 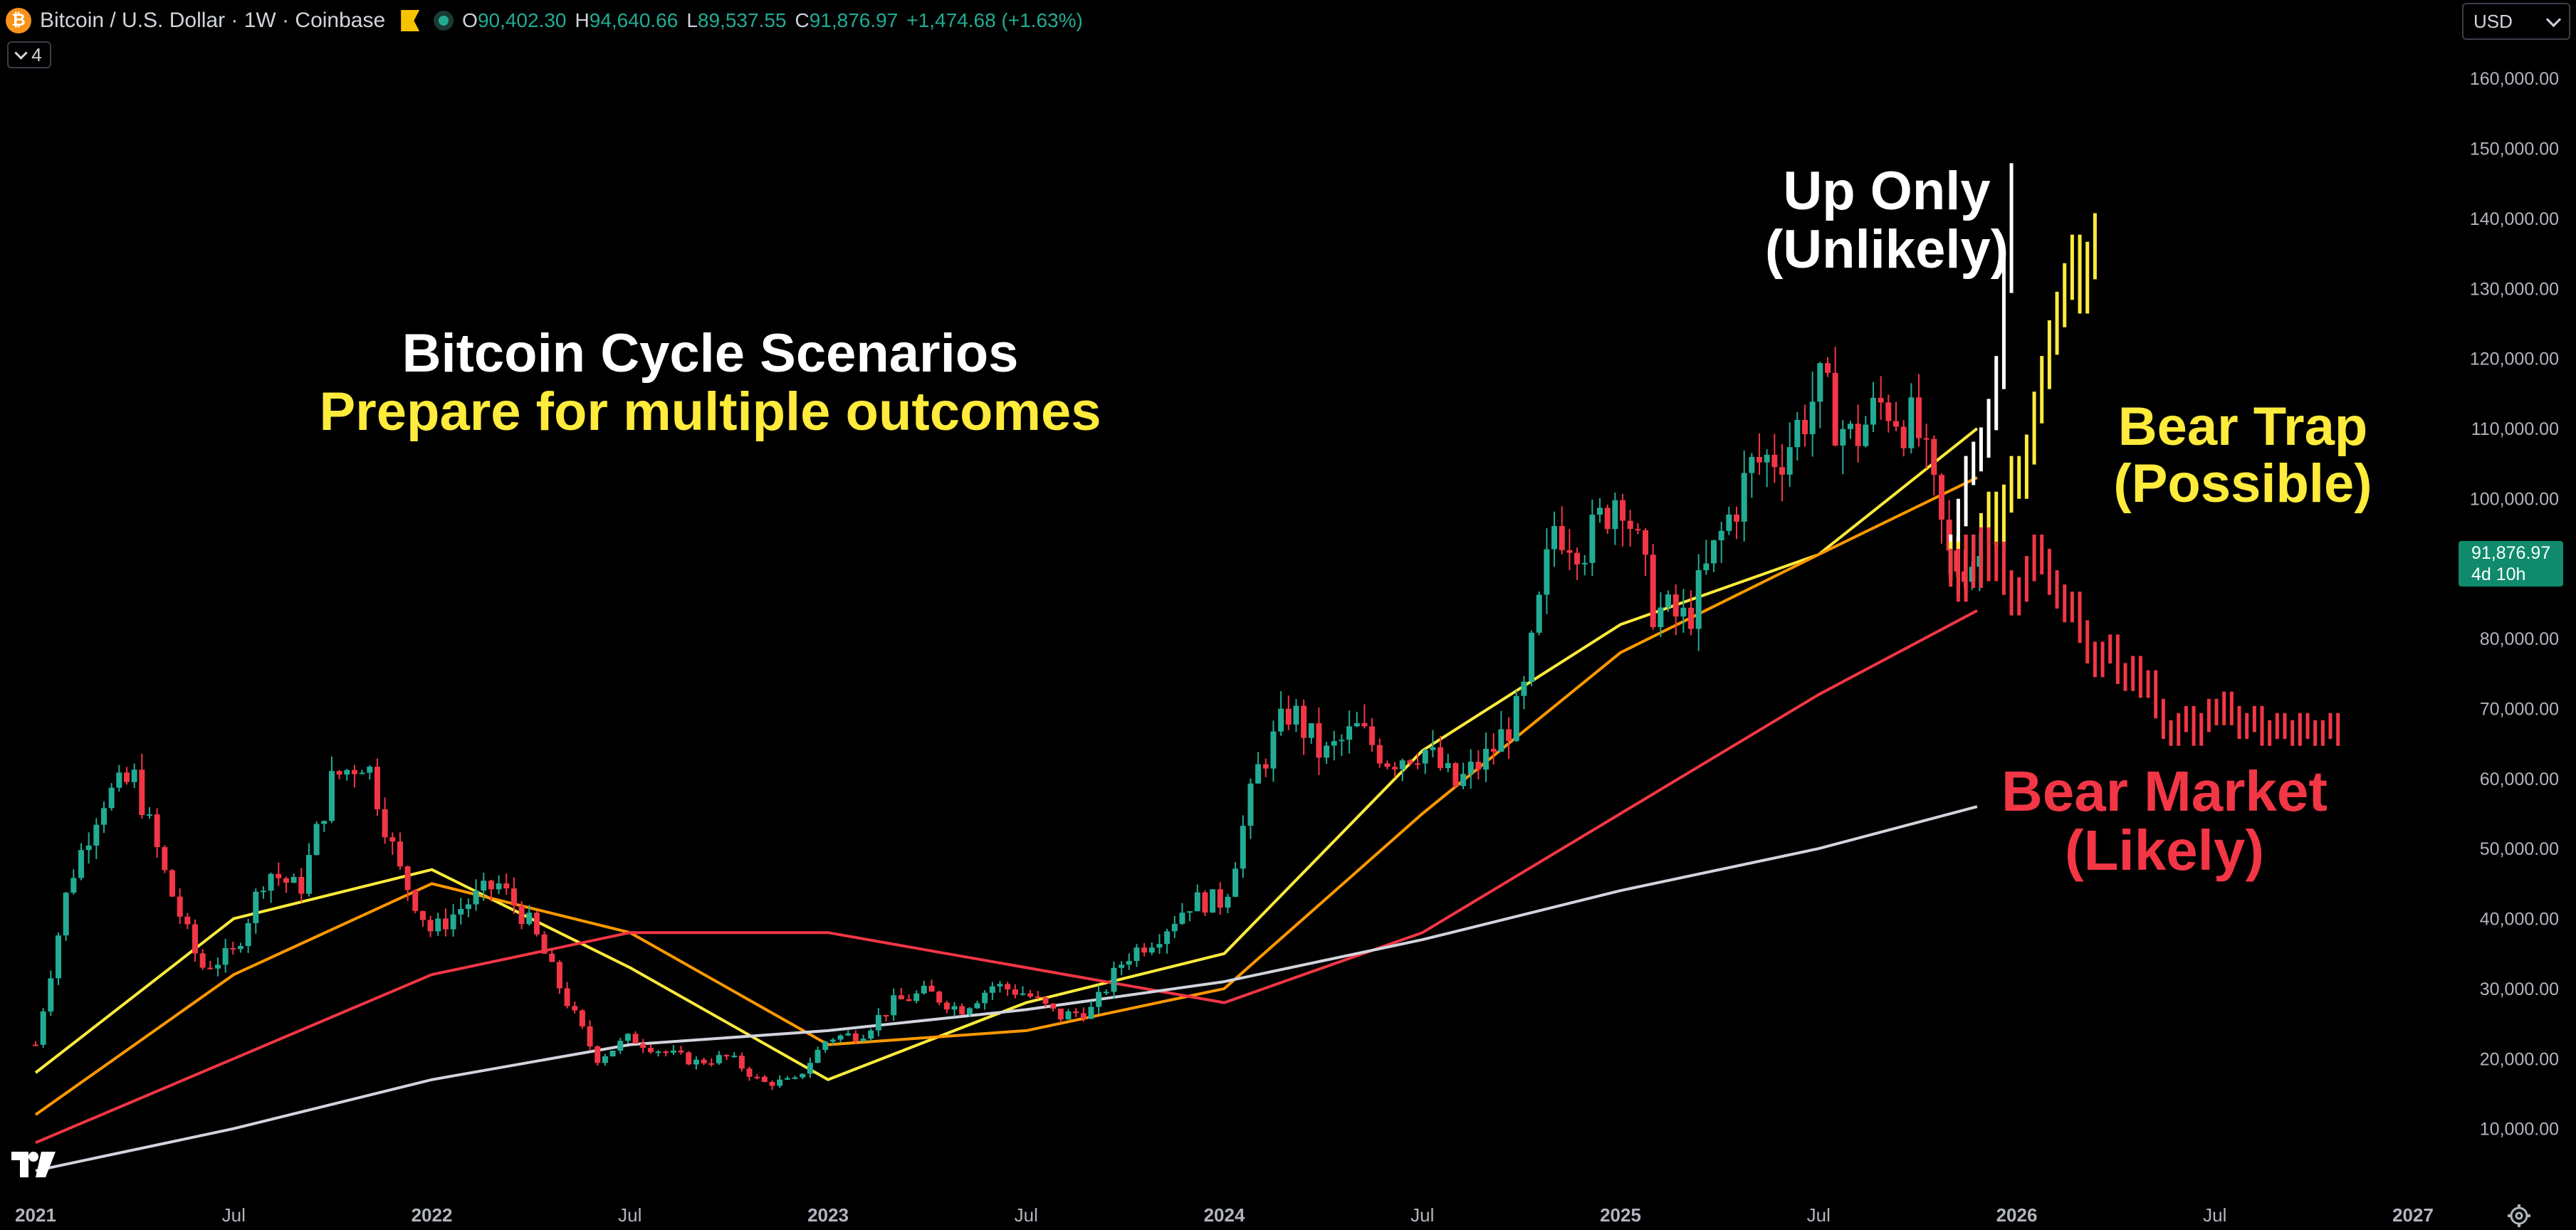 What do you see at coordinates (2519, 1216) in the screenshot?
I see `gear-icon` at bounding box center [2519, 1216].